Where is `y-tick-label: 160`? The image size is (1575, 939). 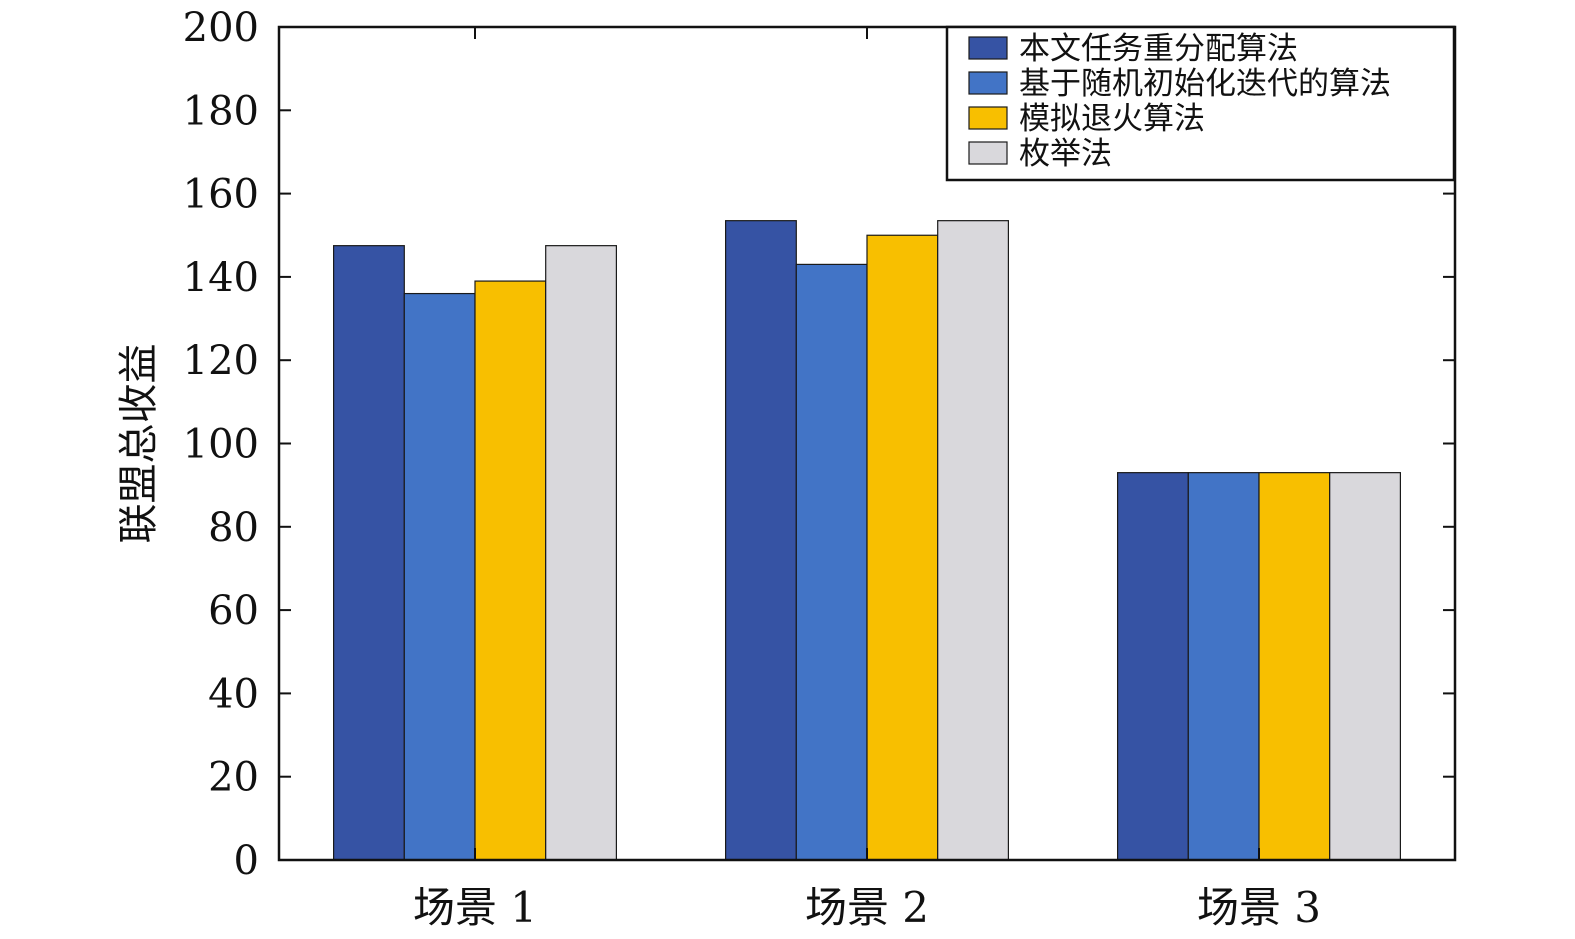
y-tick-label: 160 is located at coordinates (221, 195).